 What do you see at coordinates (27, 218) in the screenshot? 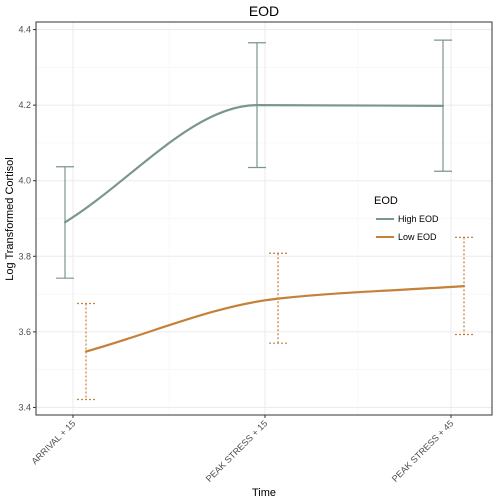
I see `y-axis: 3.4 3.6 3.8 4.0 4.2 4.4` at bounding box center [27, 218].